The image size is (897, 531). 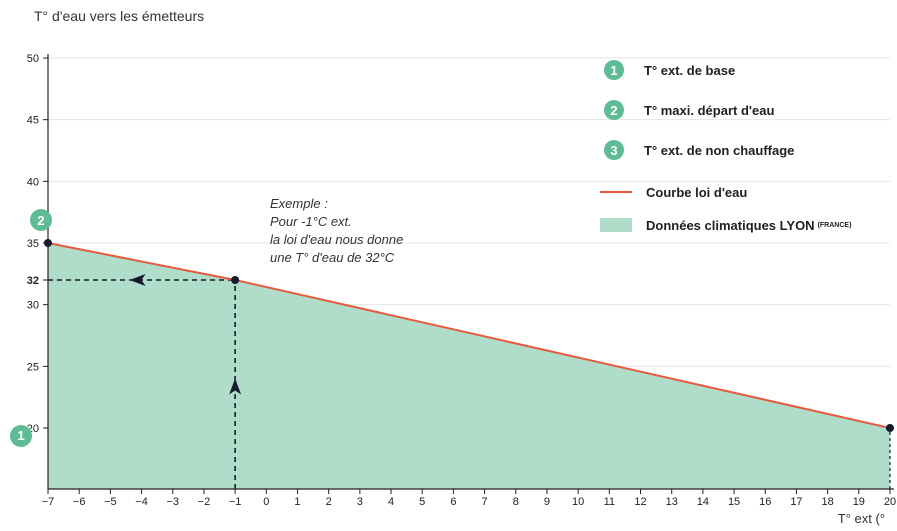 I want to click on x-tick-label: 5, so click(x=422, y=502).